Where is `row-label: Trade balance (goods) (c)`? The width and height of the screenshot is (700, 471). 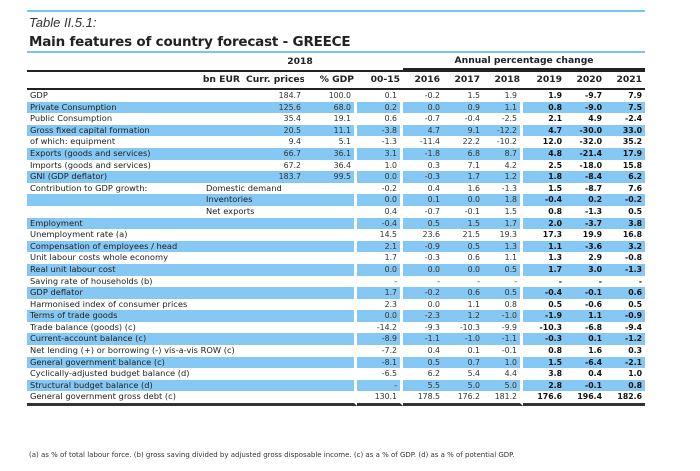
row-label: Trade balance (goods) (c) is located at coordinates (83, 326).